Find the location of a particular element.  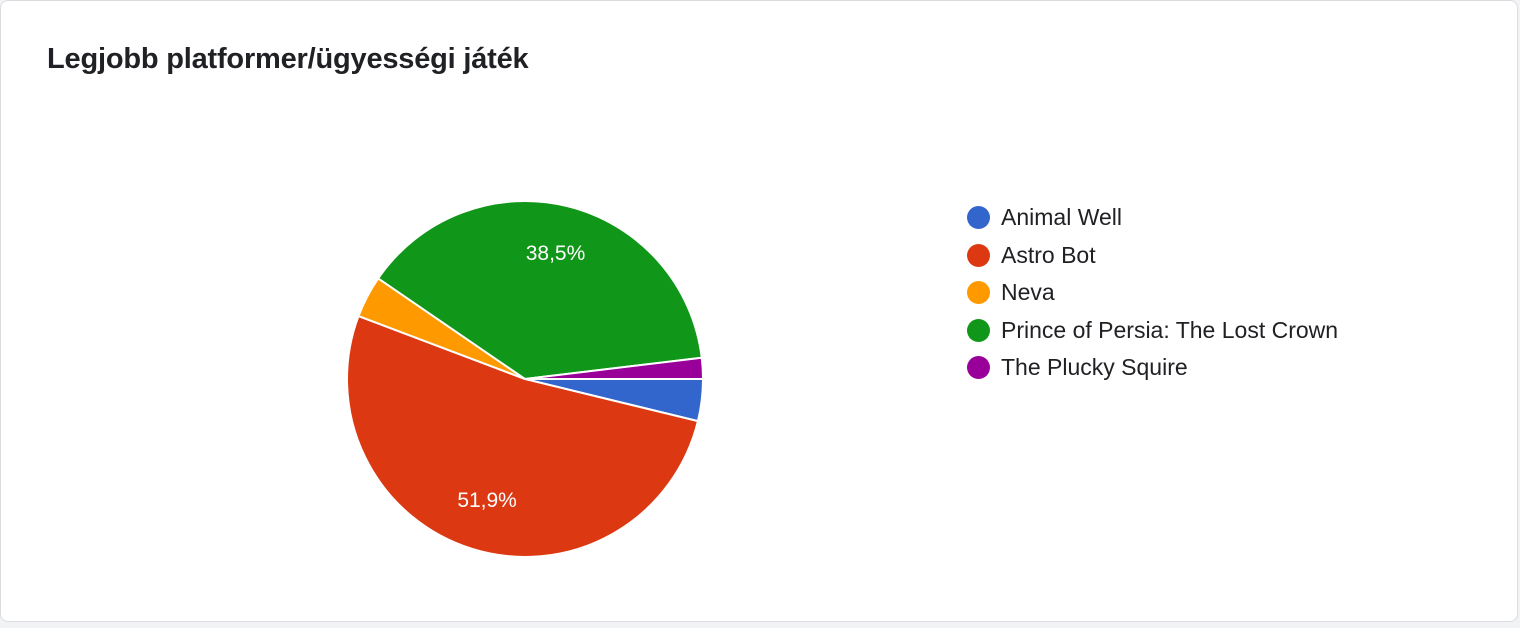

legend-label: Prince of Persia: The Lost Crown is located at coordinates (1170, 329).